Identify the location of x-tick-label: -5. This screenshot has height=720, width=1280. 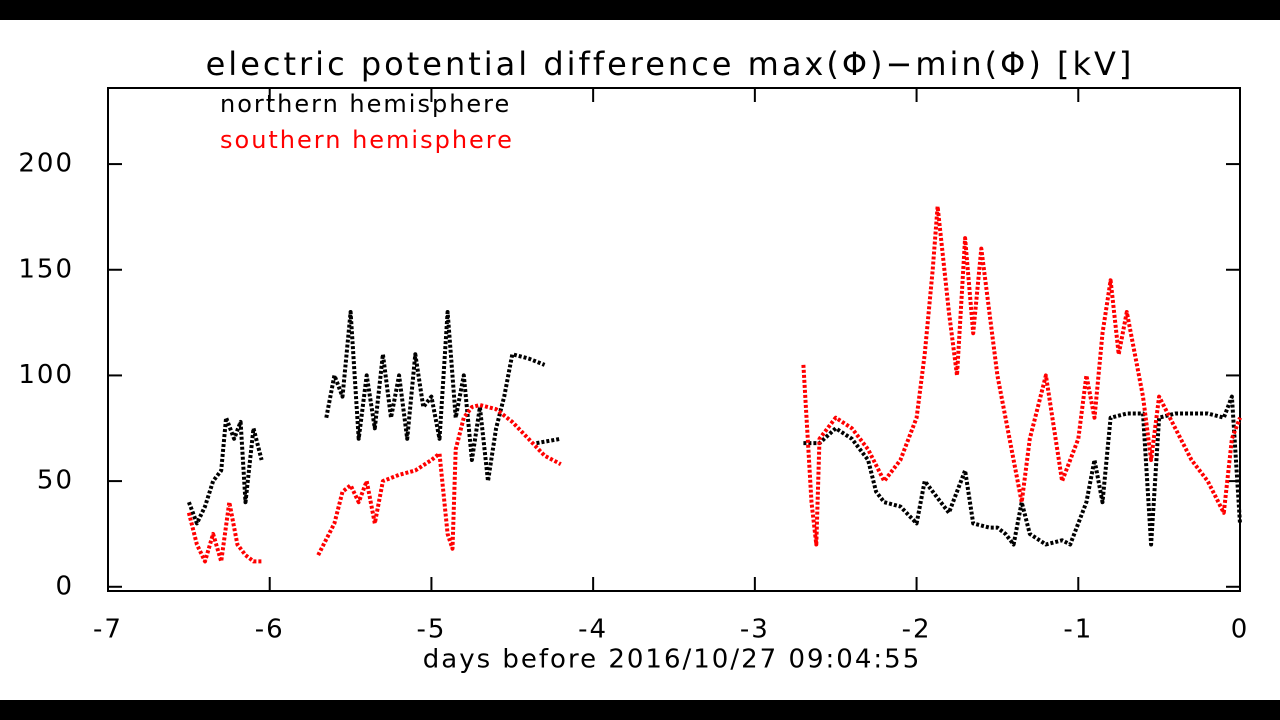
(431, 630).